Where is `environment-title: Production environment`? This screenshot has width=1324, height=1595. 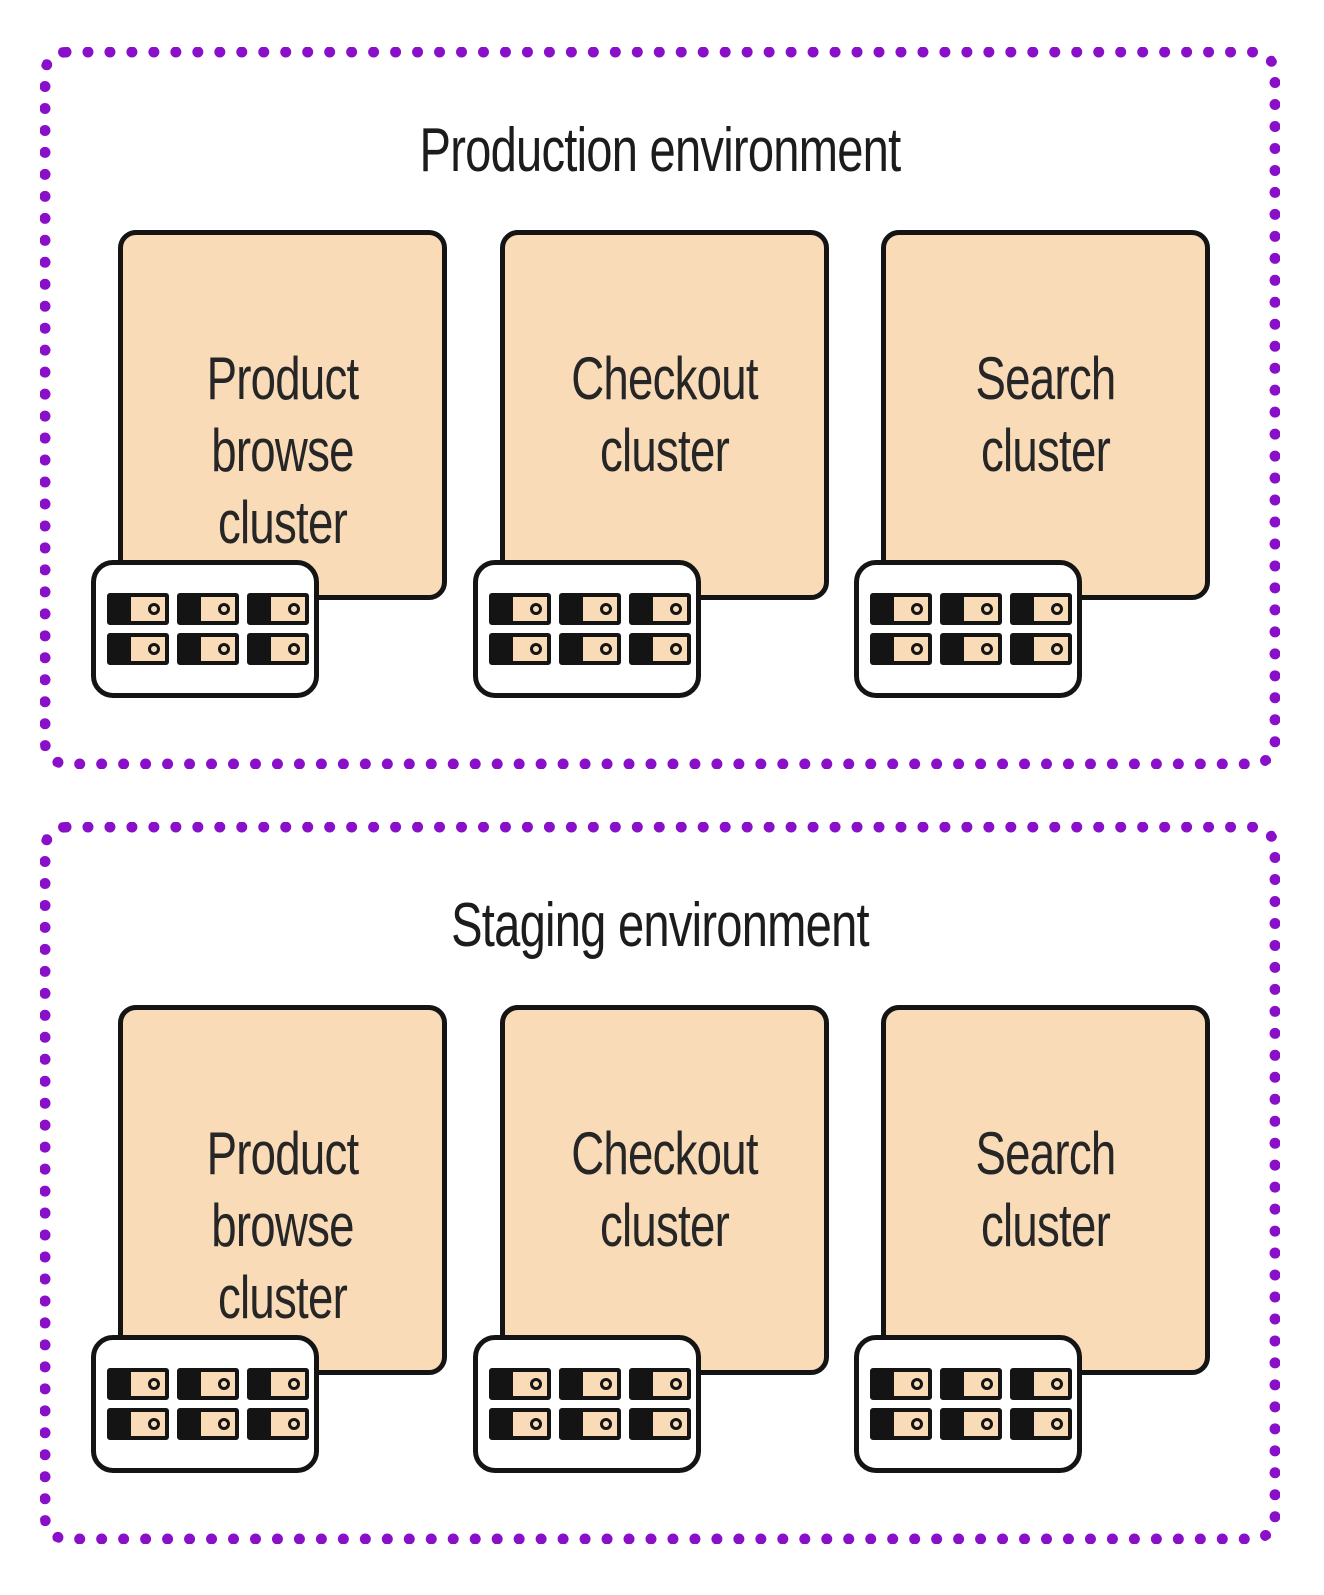 environment-title: Production environment is located at coordinates (660, 150).